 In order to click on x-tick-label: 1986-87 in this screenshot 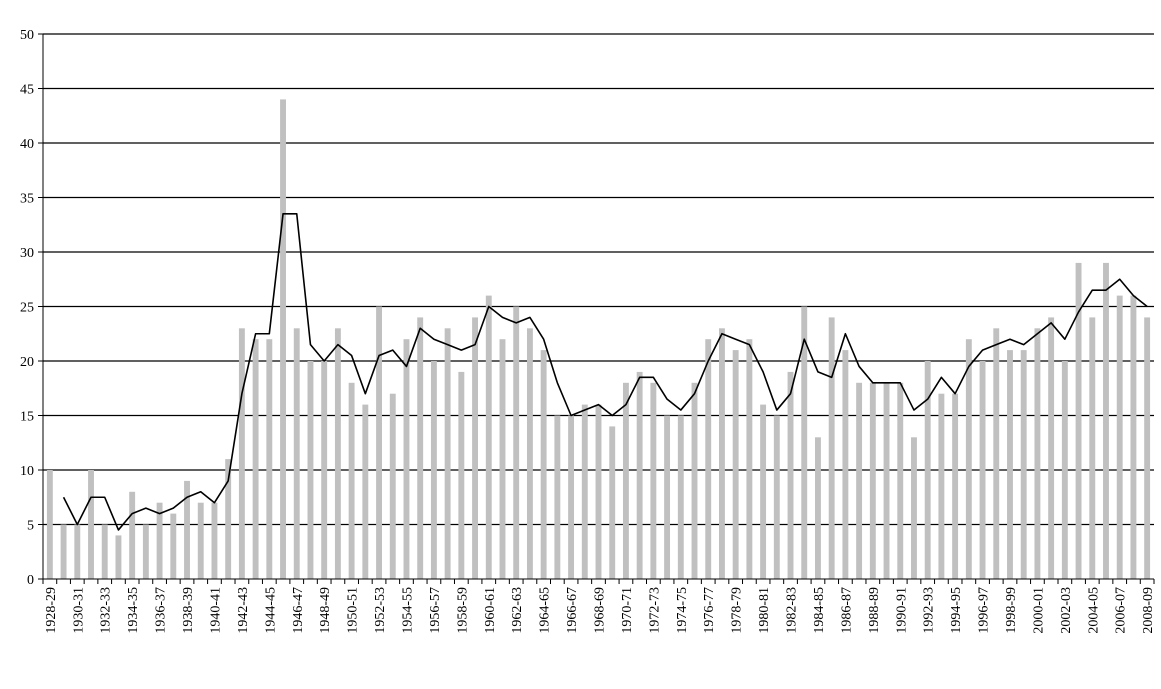, I will do `click(846, 610)`.